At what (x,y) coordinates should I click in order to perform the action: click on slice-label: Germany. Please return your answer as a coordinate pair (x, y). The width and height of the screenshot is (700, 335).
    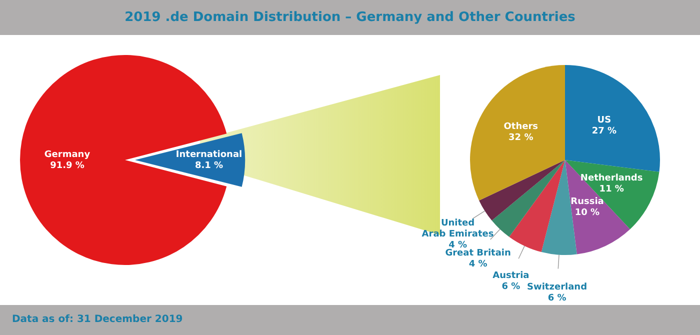
    Looking at the image, I should click on (67, 155).